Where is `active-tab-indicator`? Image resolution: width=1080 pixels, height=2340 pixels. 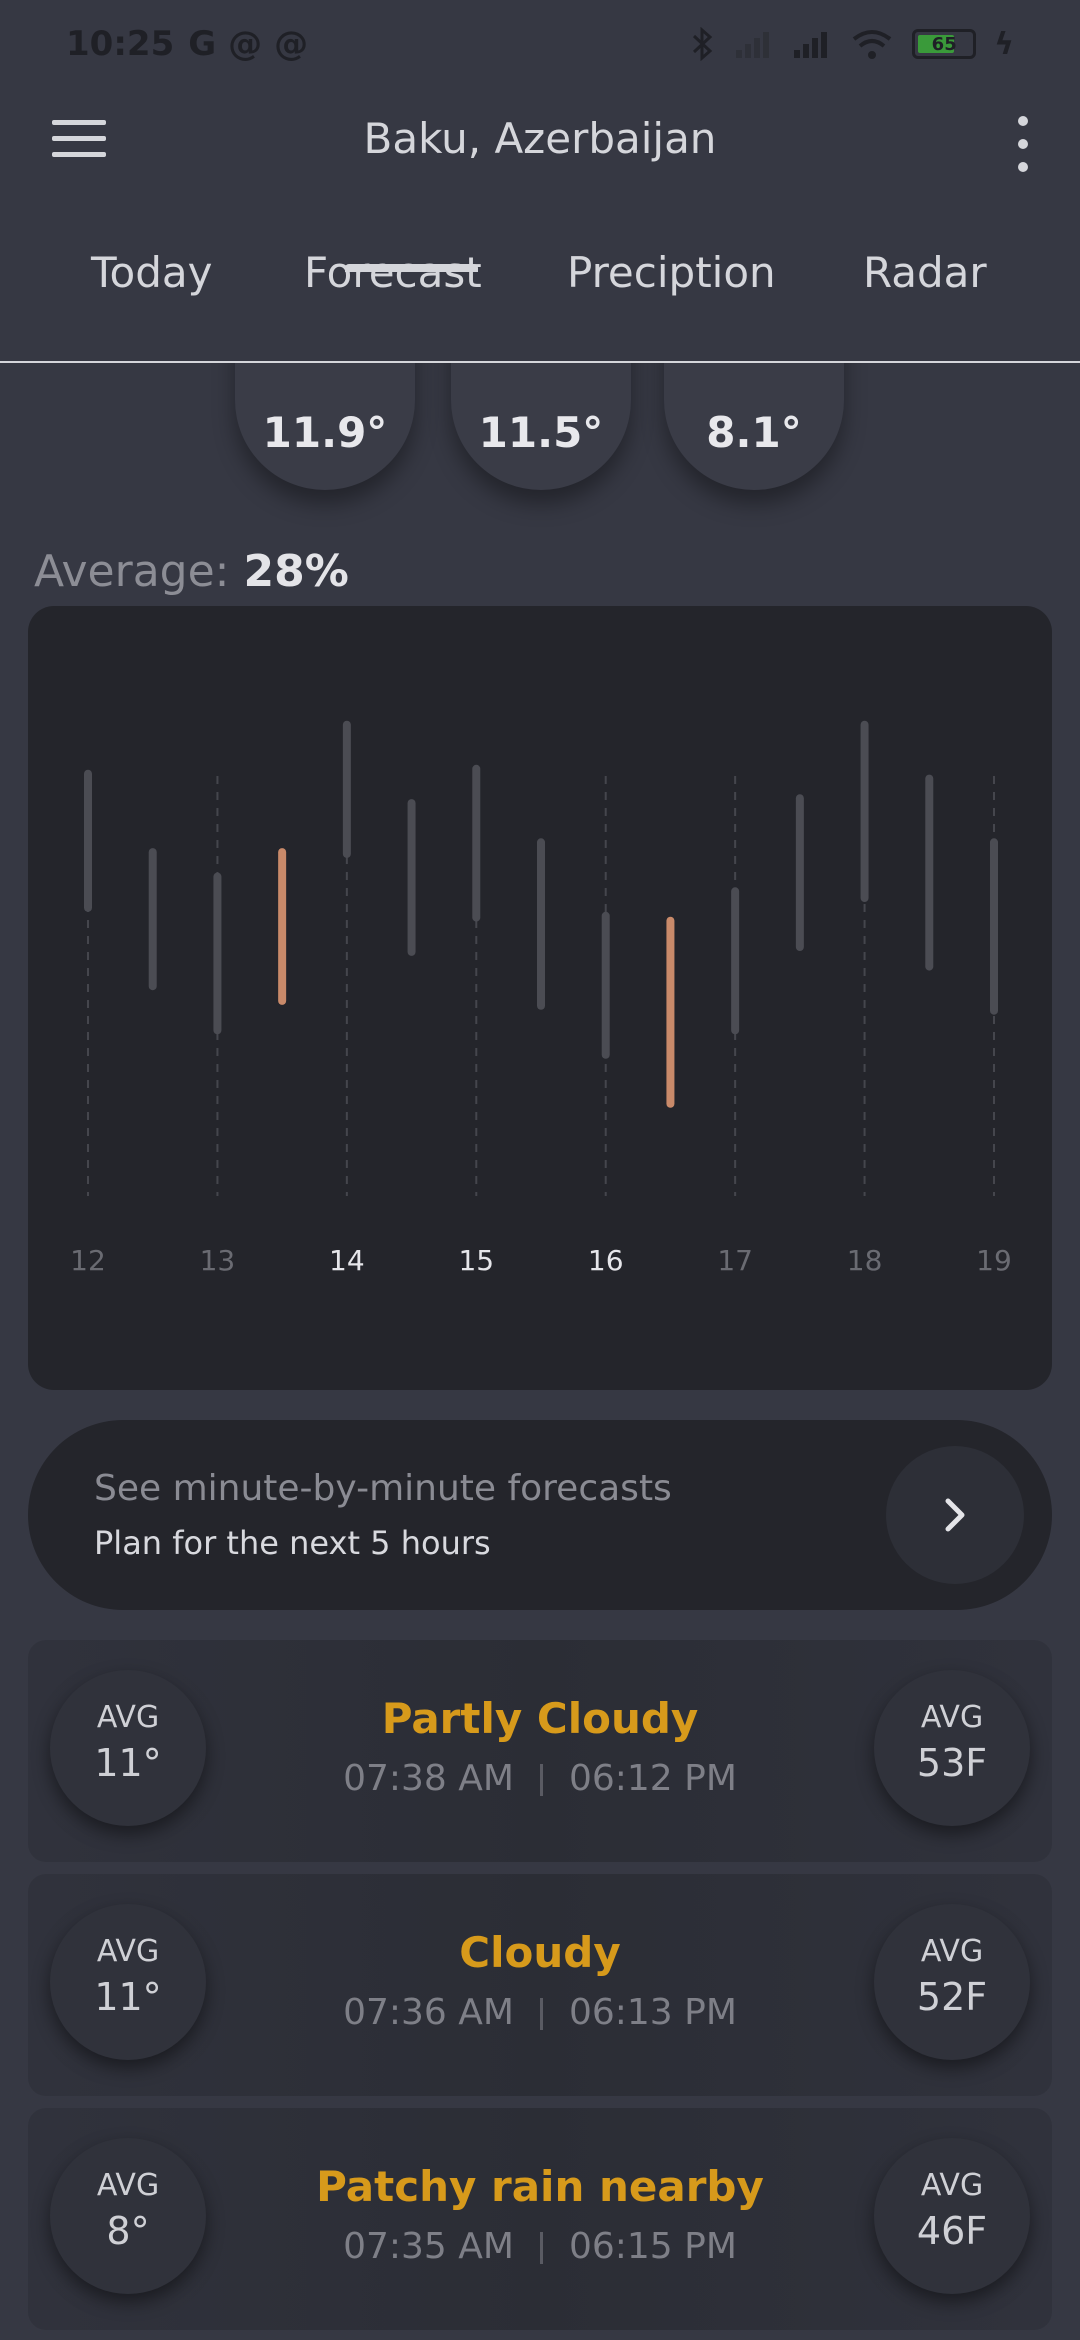
active-tab-indicator is located at coordinates (411, 268).